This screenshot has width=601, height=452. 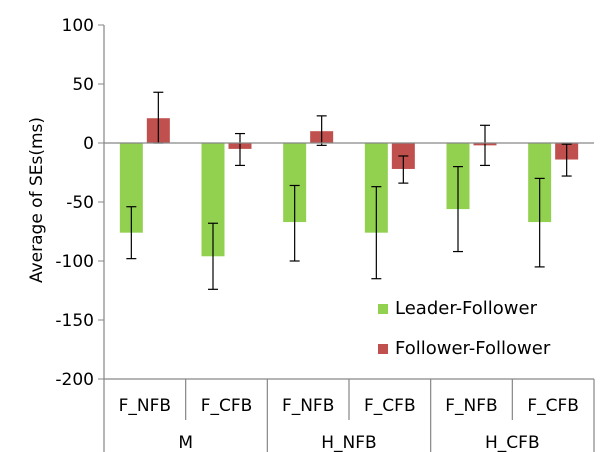 What do you see at coordinates (88, 144) in the screenshot?
I see `y-tick-label: 0` at bounding box center [88, 144].